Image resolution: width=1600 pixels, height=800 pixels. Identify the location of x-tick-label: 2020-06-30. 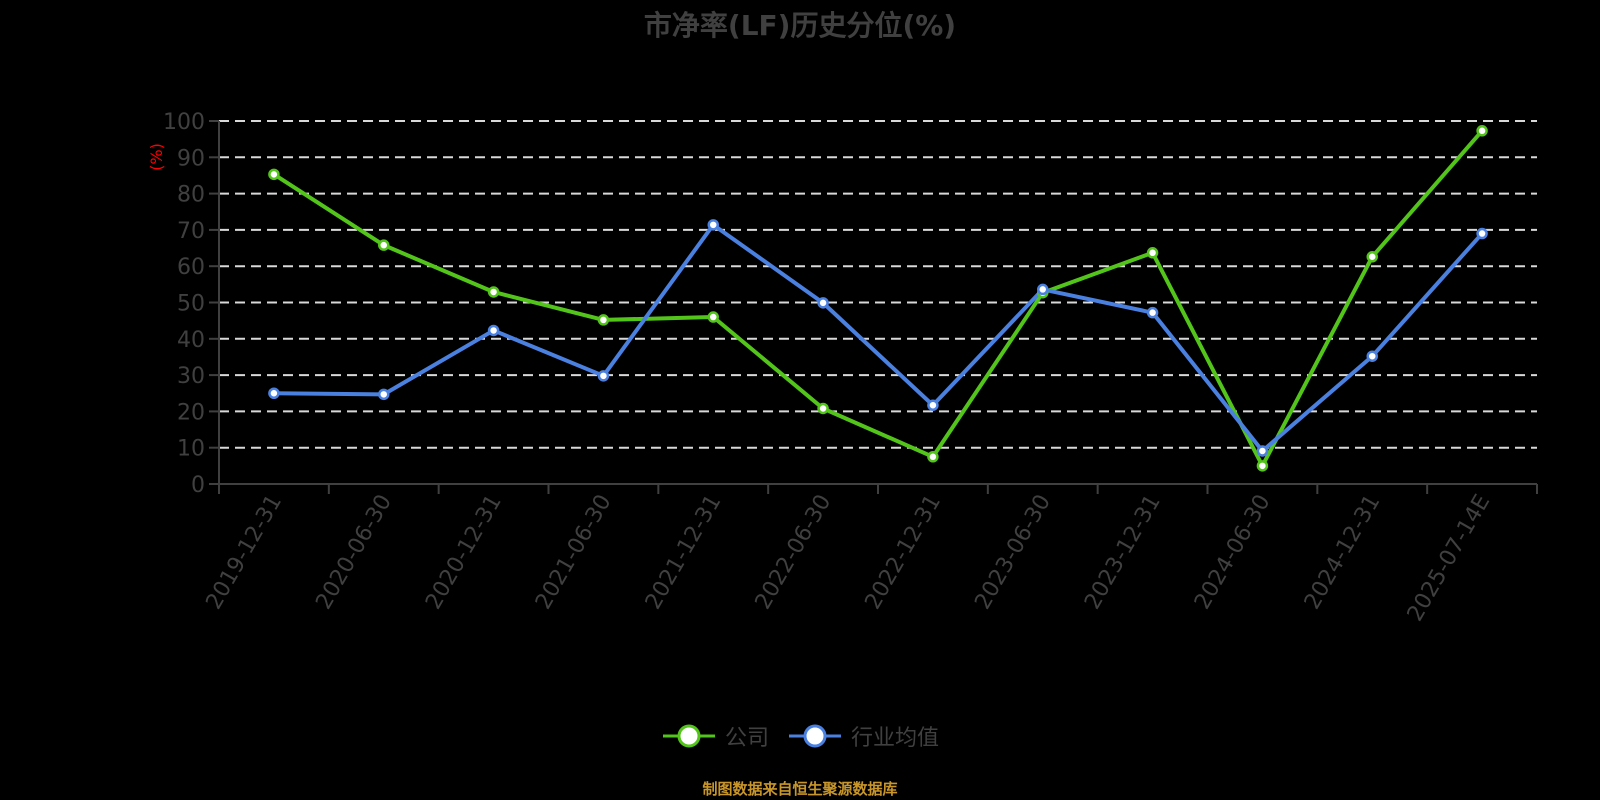
(354, 552).